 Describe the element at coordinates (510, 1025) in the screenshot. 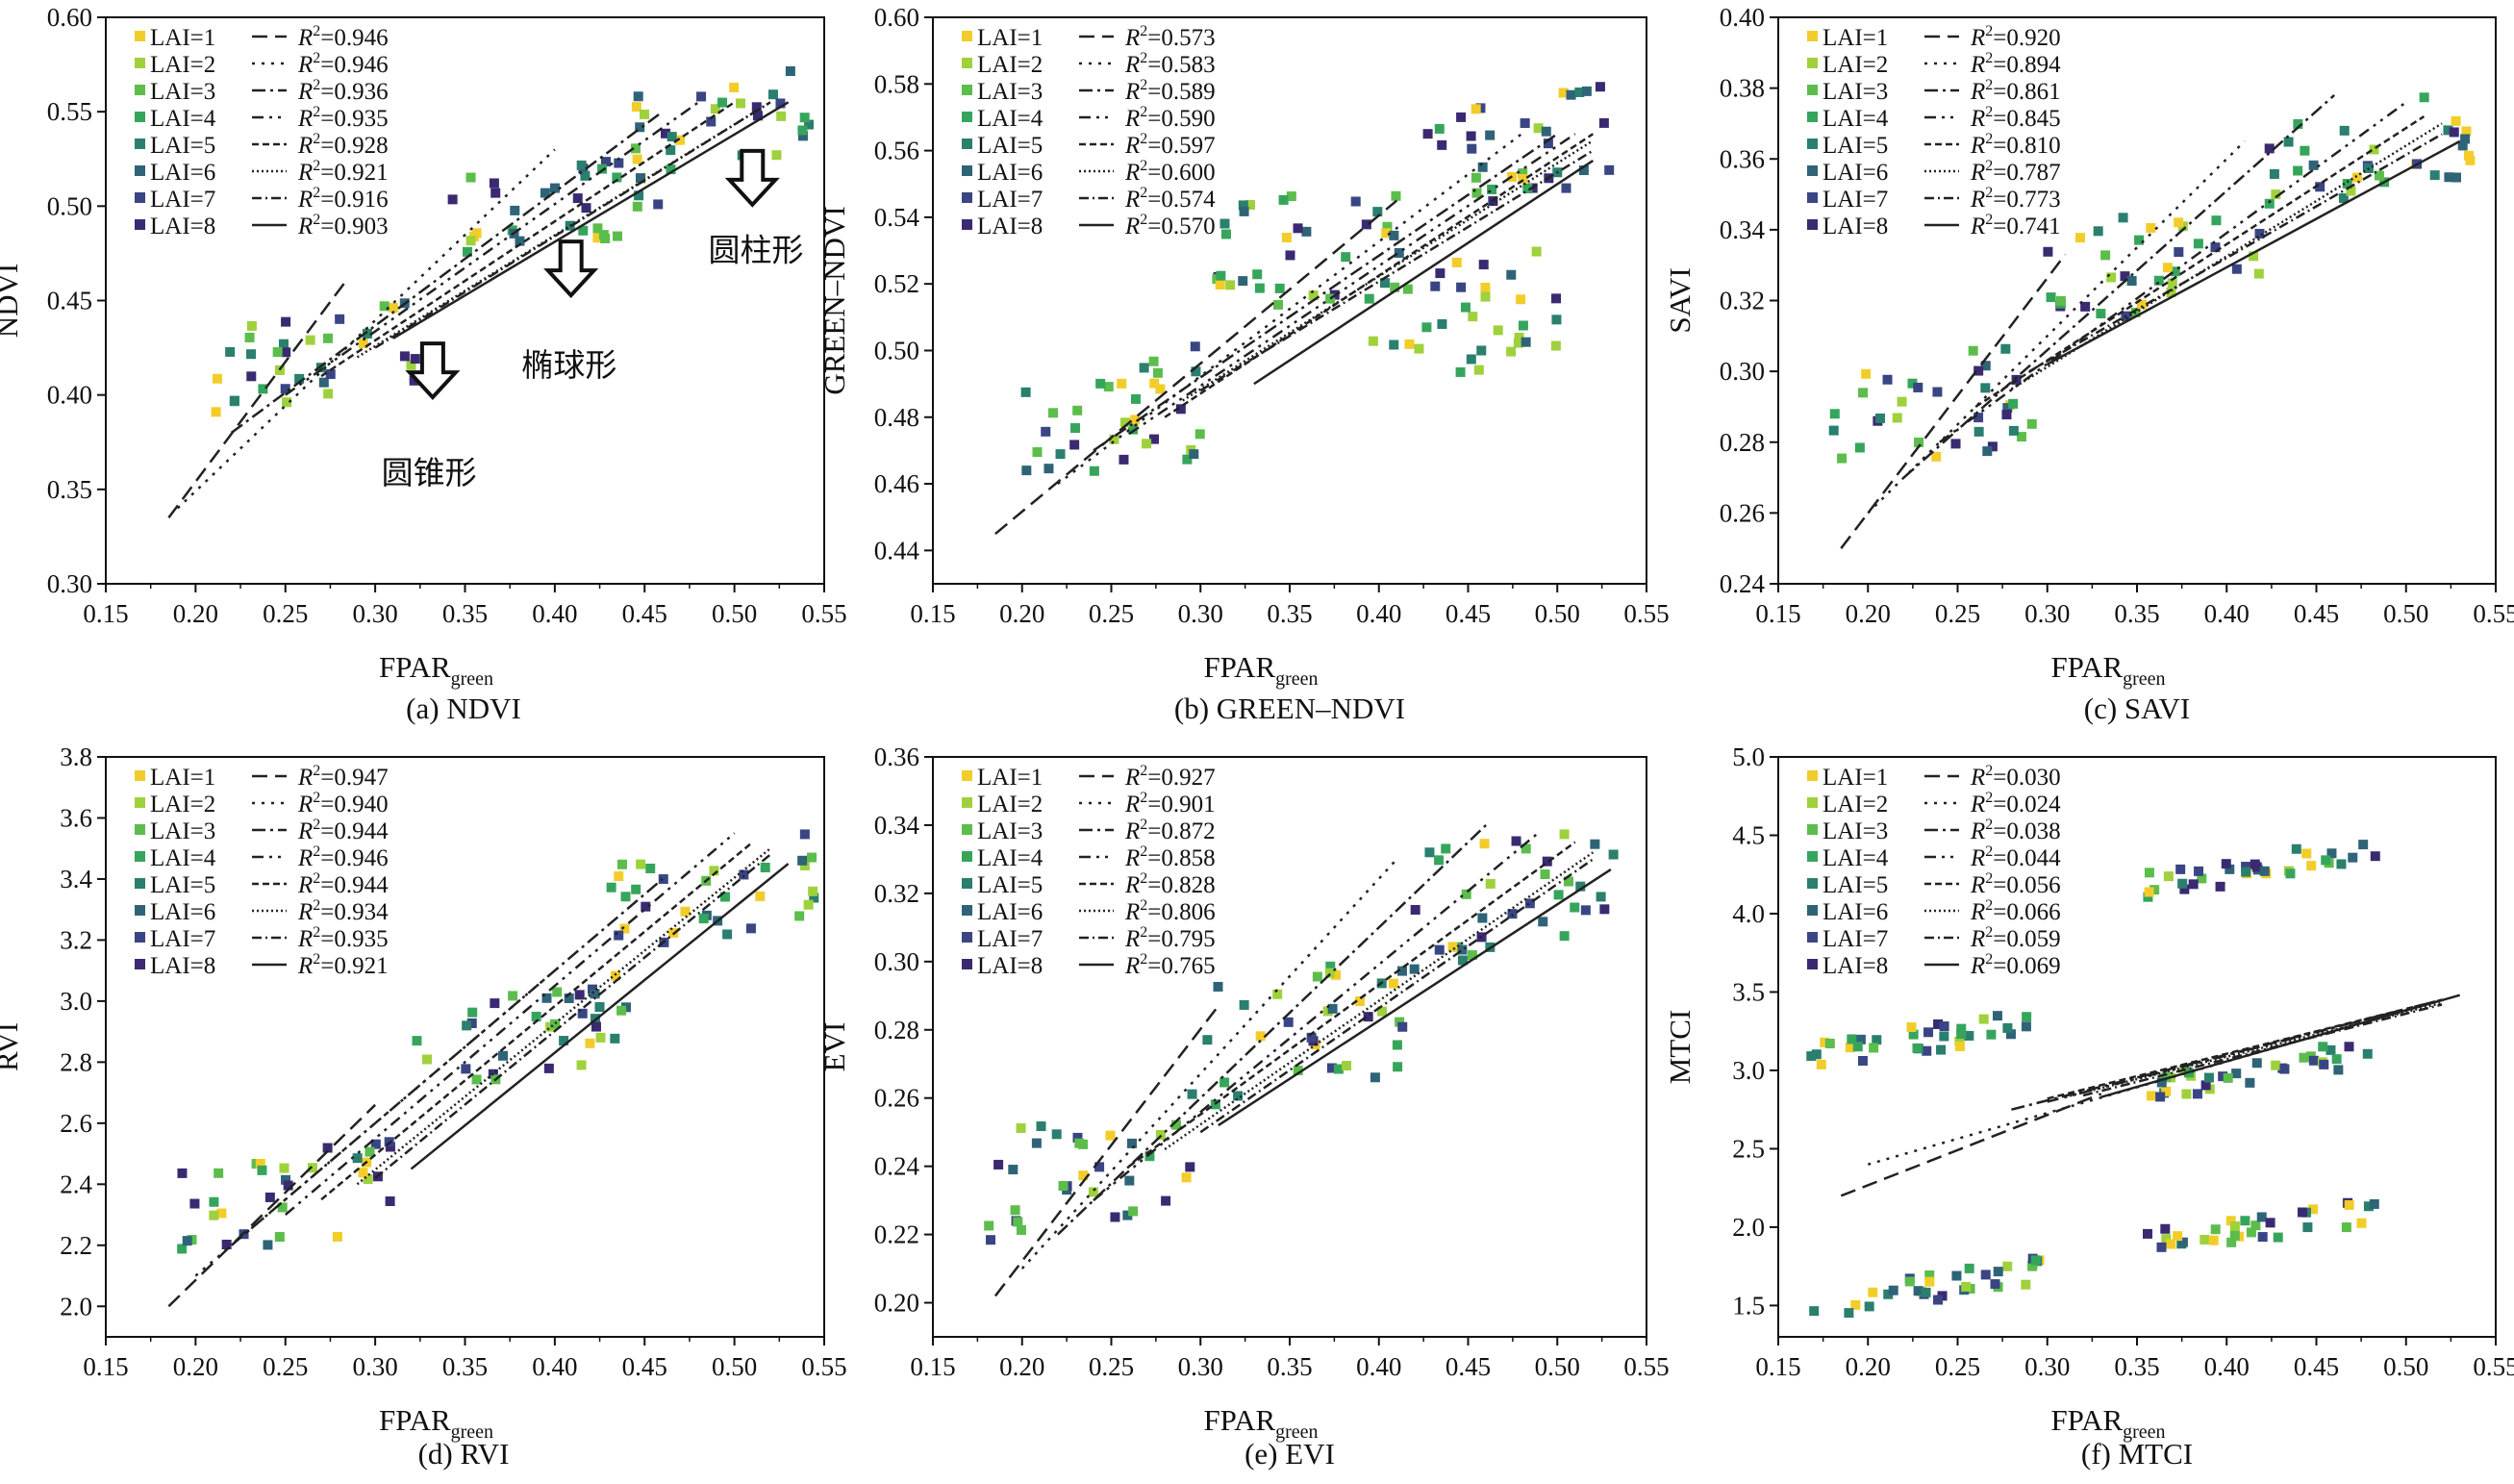

I see `fit-line-lai4` at that location.